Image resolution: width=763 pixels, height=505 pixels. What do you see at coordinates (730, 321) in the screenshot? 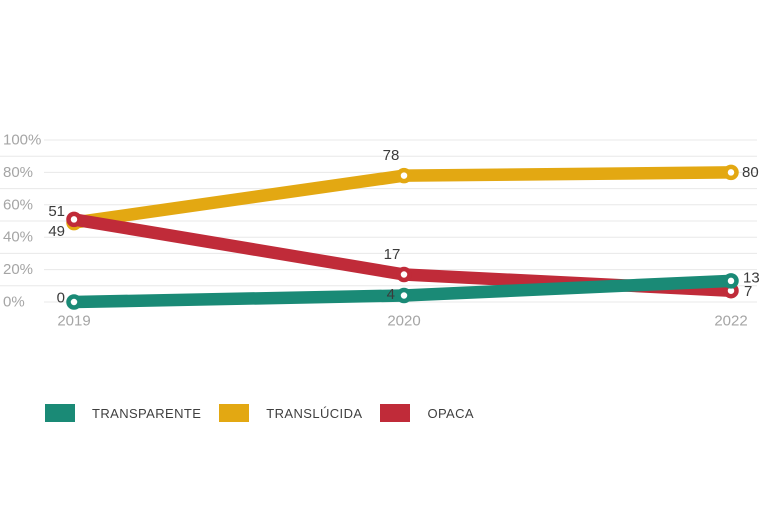
I see `x-tick-label: 2022` at bounding box center [730, 321].